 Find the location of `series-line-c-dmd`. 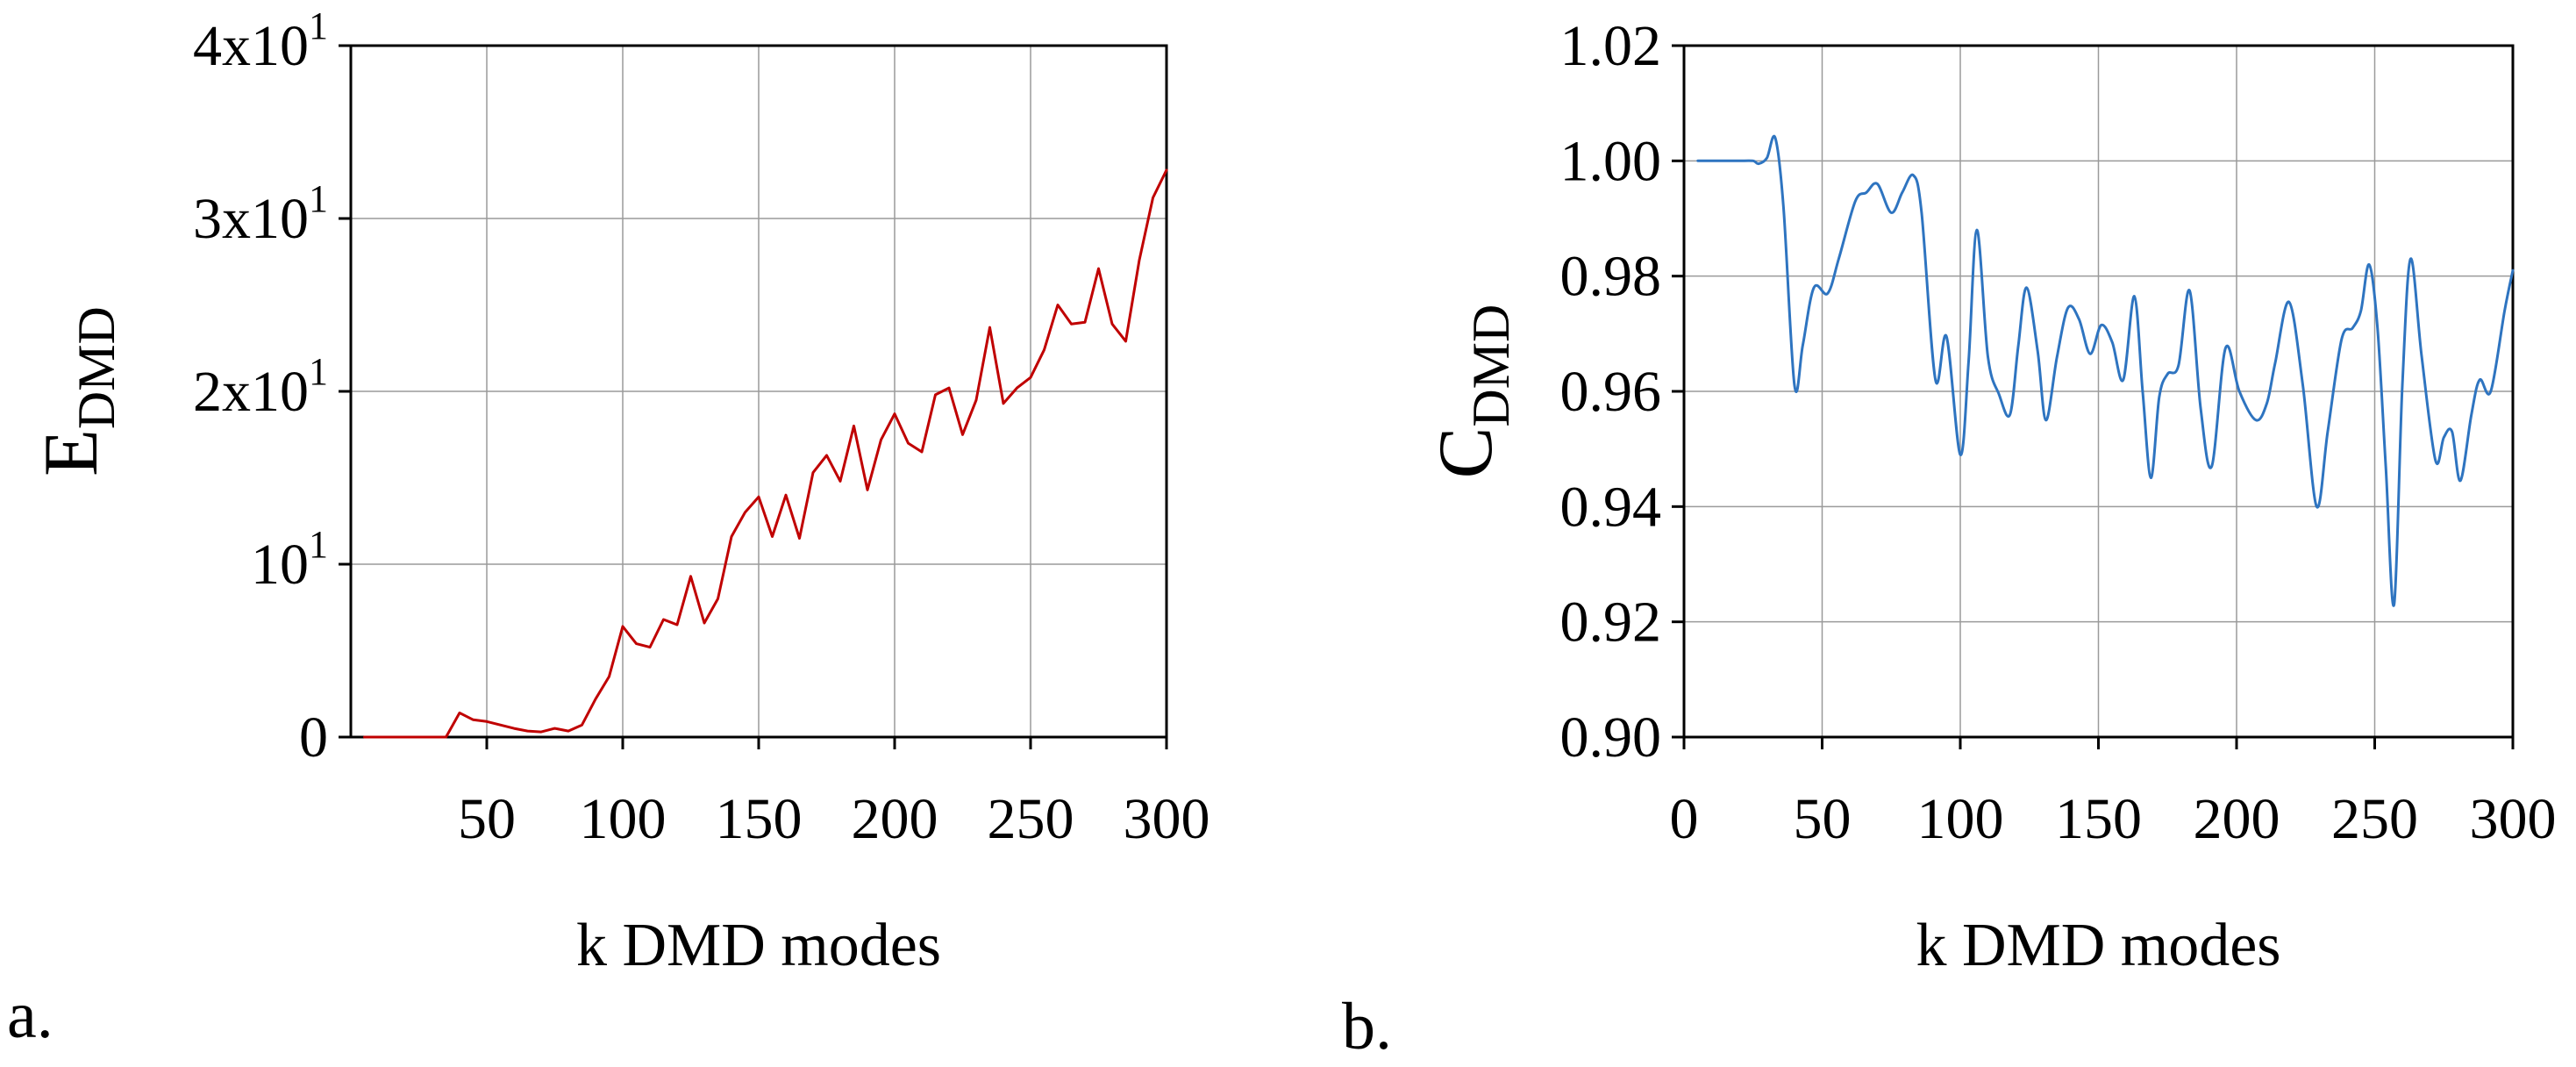

series-line-c-dmd is located at coordinates (2106, 370).